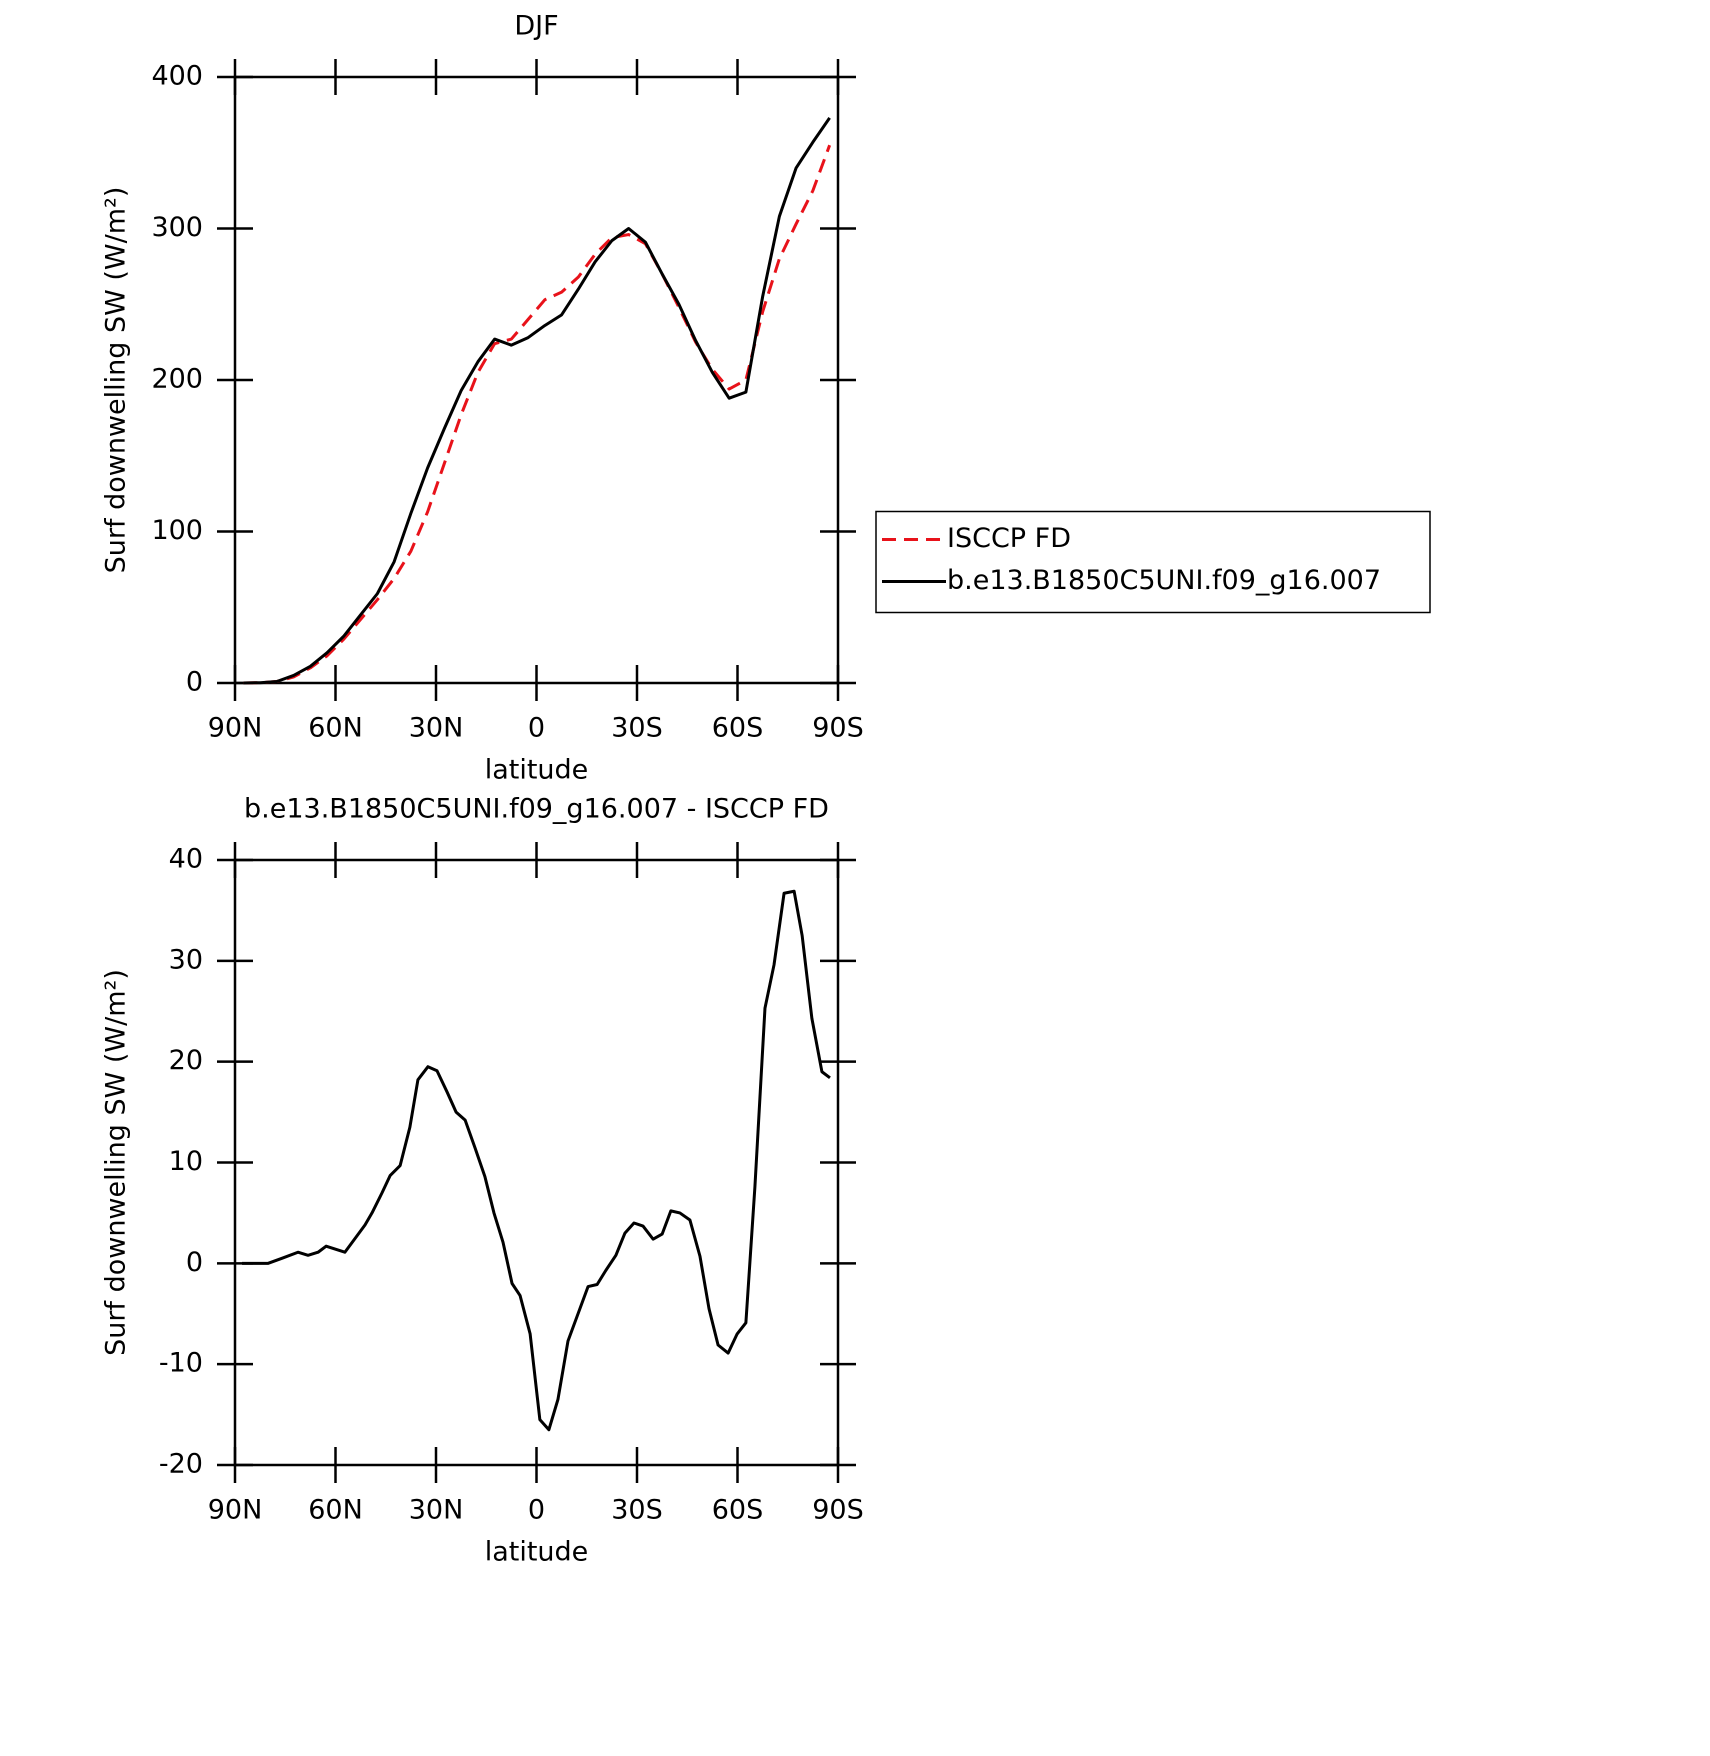 Image resolution: width=1710 pixels, height=1756 pixels. What do you see at coordinates (186, 1161) in the screenshot?
I see `y-tick-label: 10` at bounding box center [186, 1161].